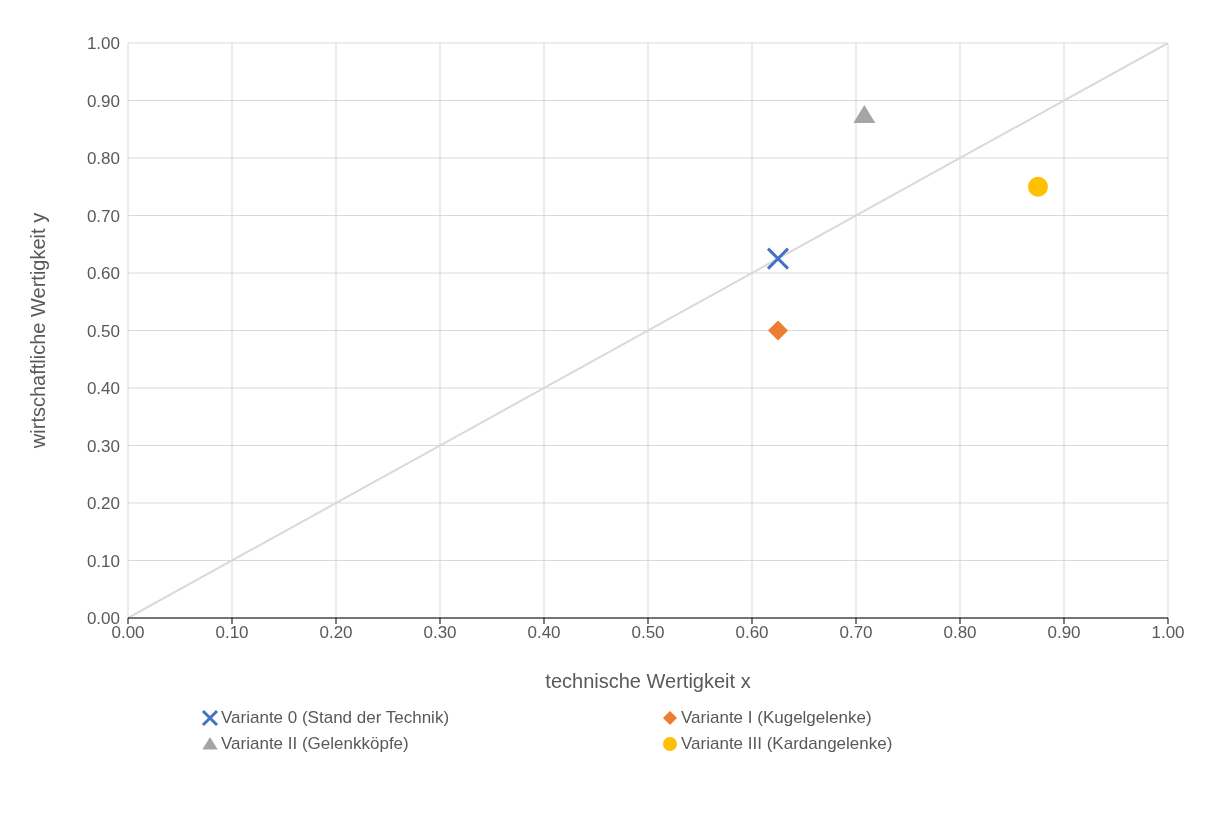 This screenshot has height=838, width=1212. Describe the element at coordinates (960, 633) in the screenshot. I see `x-tick-label: 0.80` at that location.